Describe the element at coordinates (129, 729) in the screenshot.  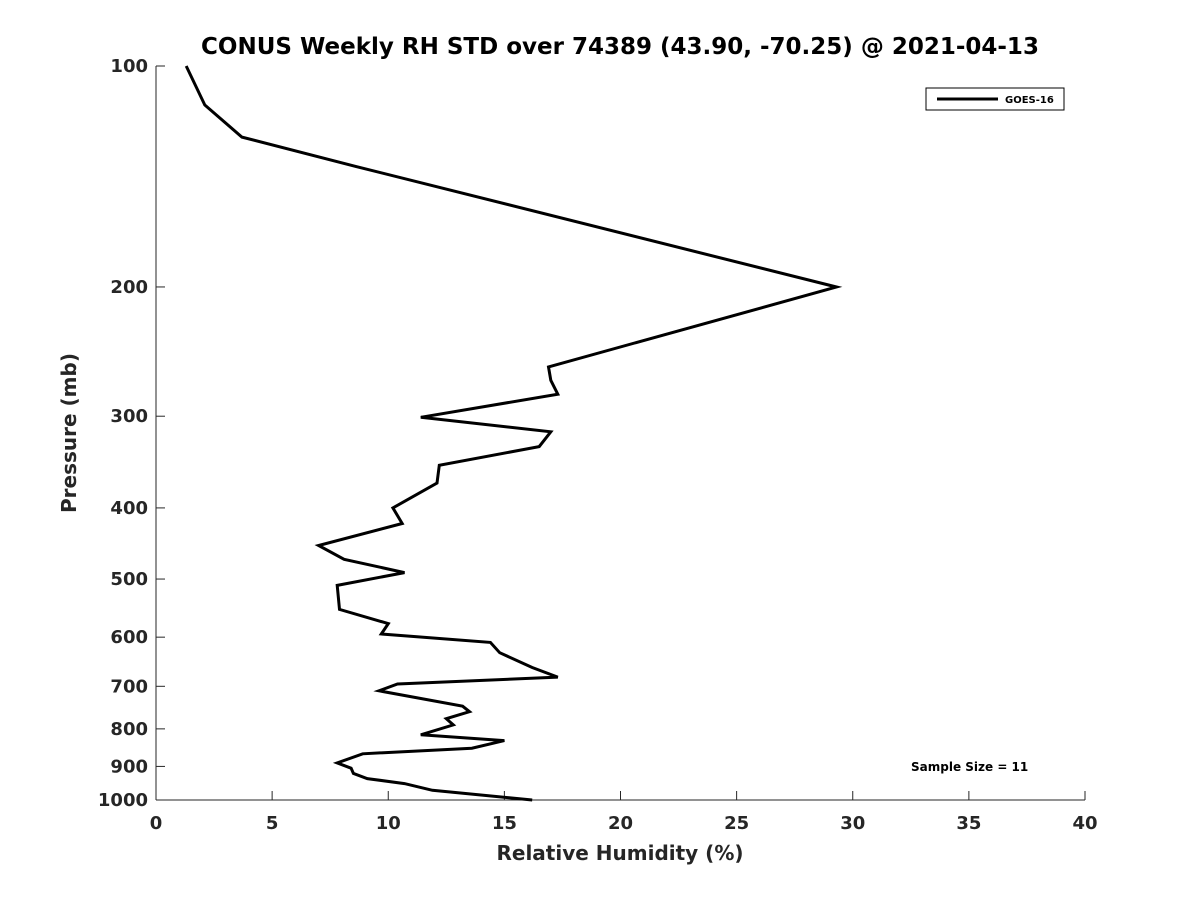
I see `y-tick-label: 800` at that location.